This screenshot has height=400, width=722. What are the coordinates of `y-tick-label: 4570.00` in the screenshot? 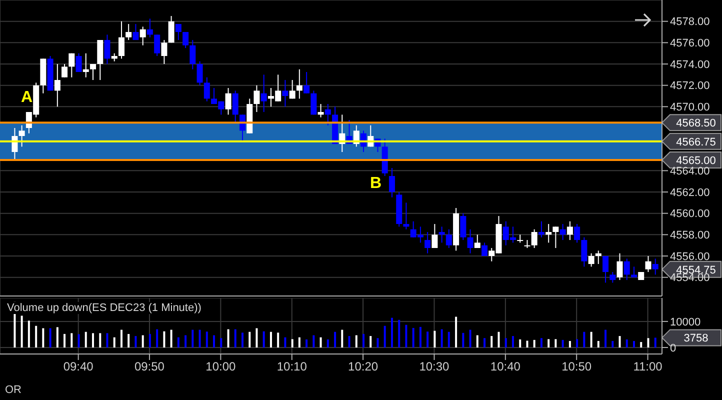 It's located at (690, 108).